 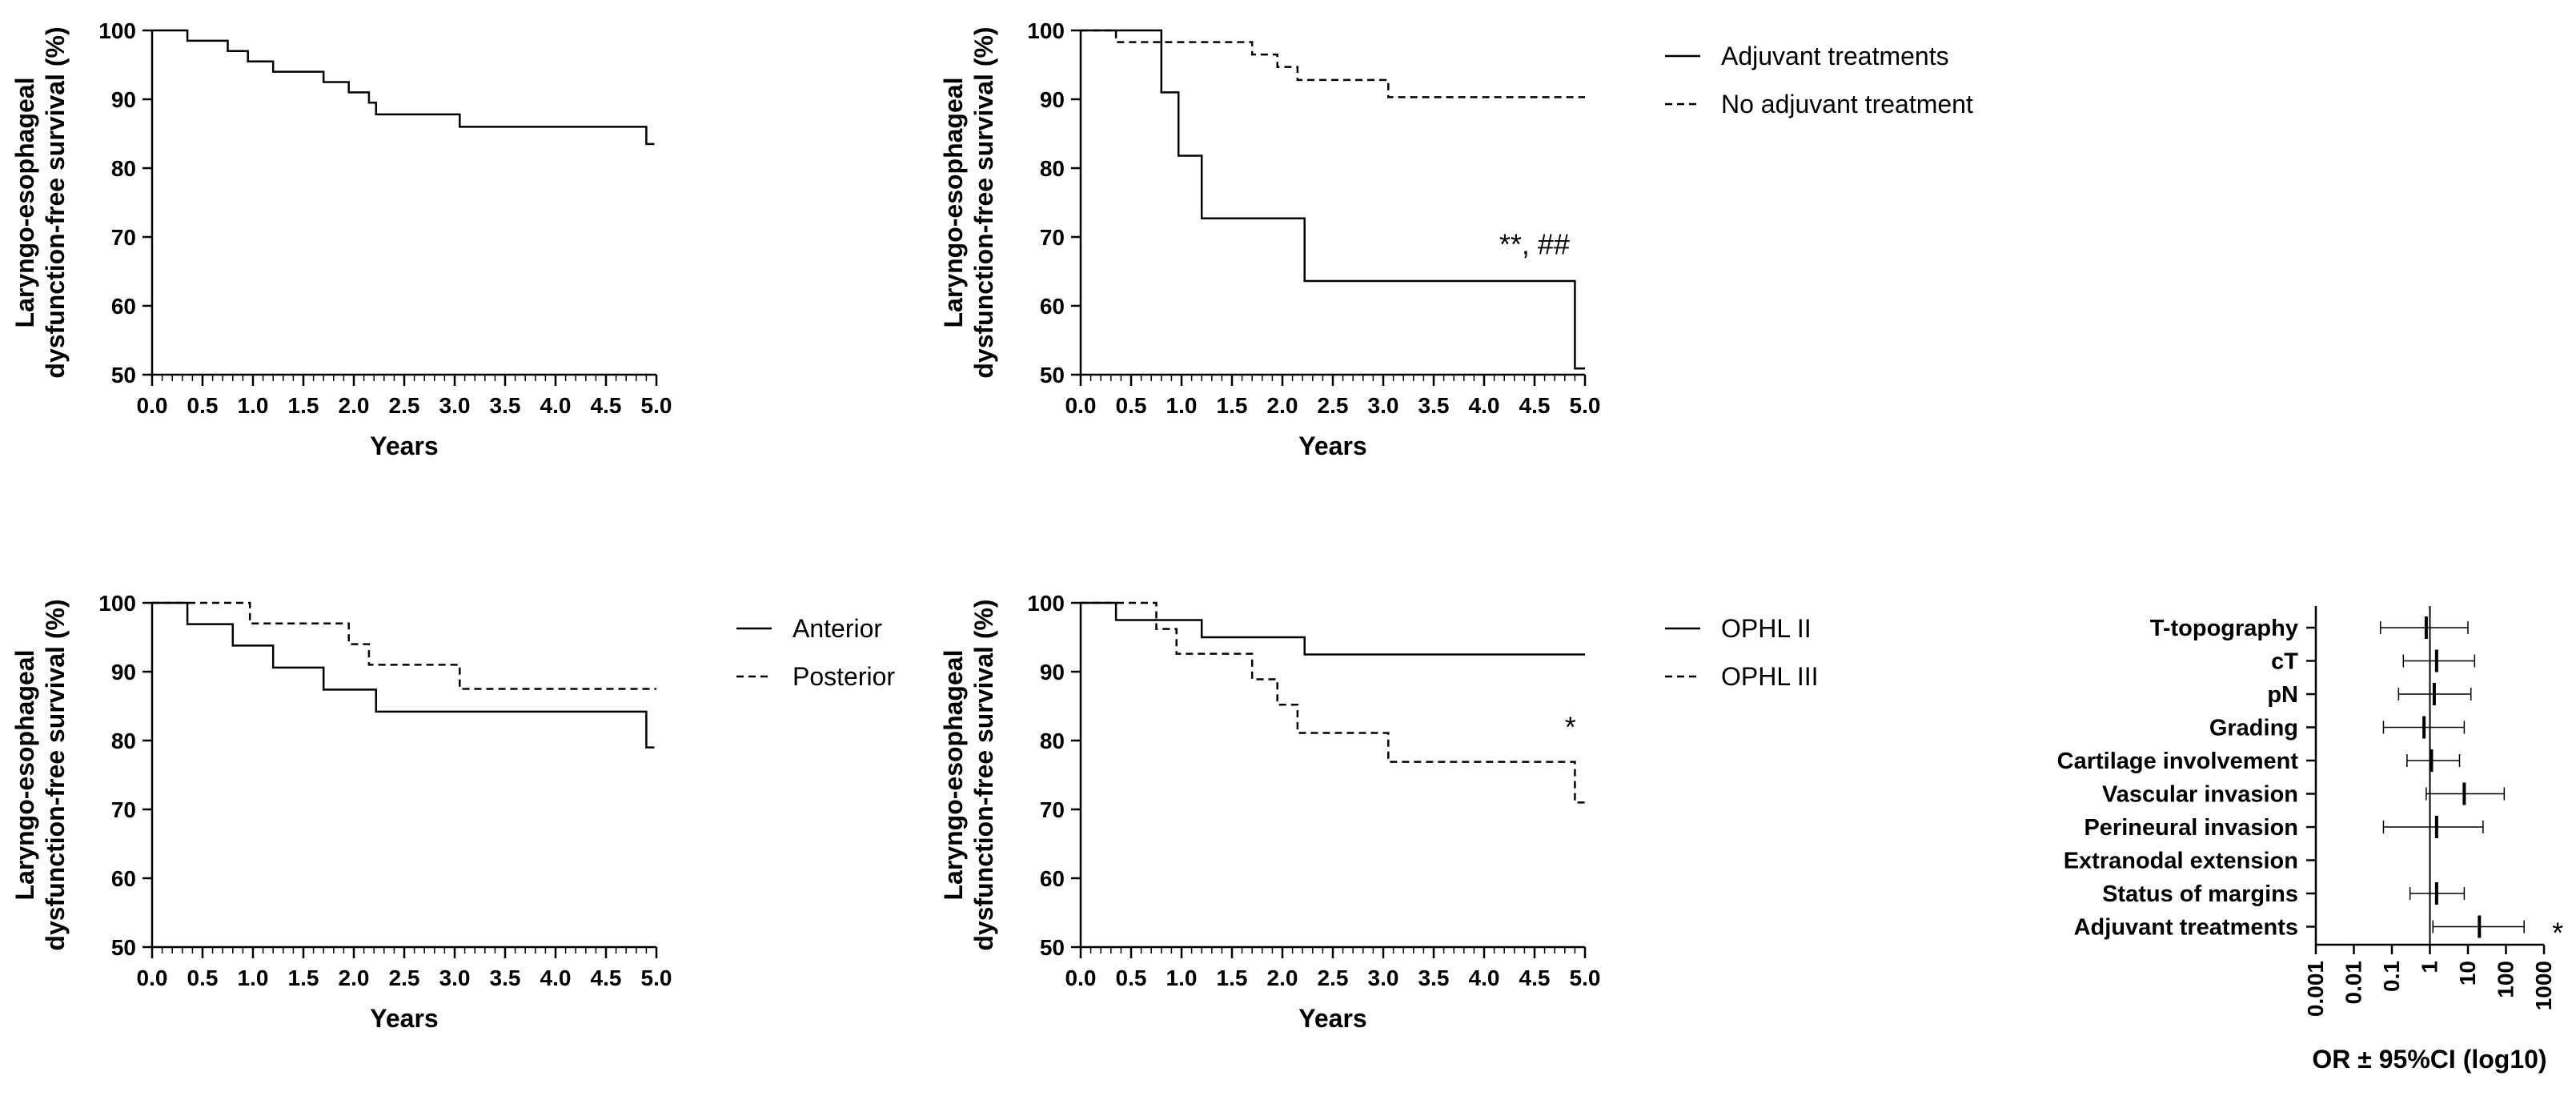 What do you see at coordinates (1847, 104) in the screenshot?
I see `legend-label: No adjuvant treatment` at bounding box center [1847, 104].